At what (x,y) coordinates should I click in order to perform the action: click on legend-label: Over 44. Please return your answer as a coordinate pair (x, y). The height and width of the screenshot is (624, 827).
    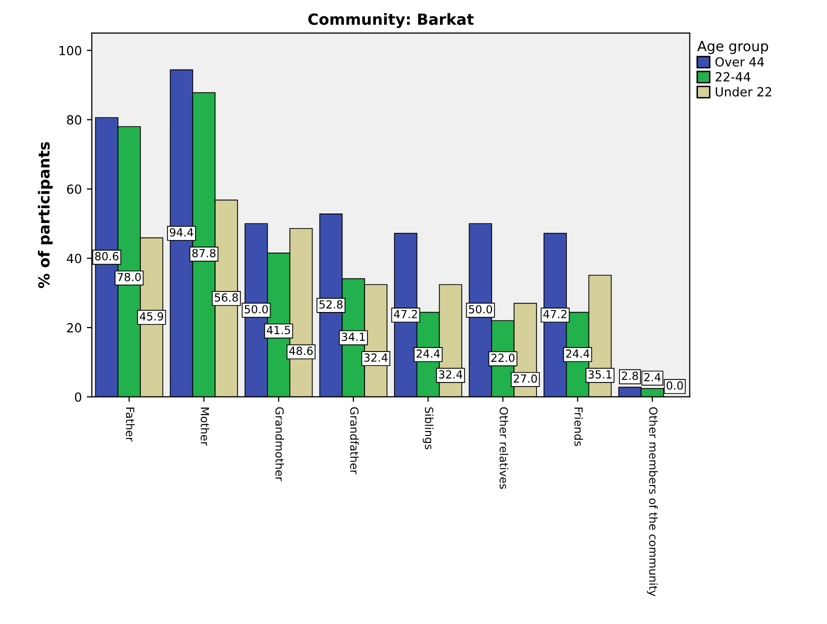
    Looking at the image, I should click on (739, 62).